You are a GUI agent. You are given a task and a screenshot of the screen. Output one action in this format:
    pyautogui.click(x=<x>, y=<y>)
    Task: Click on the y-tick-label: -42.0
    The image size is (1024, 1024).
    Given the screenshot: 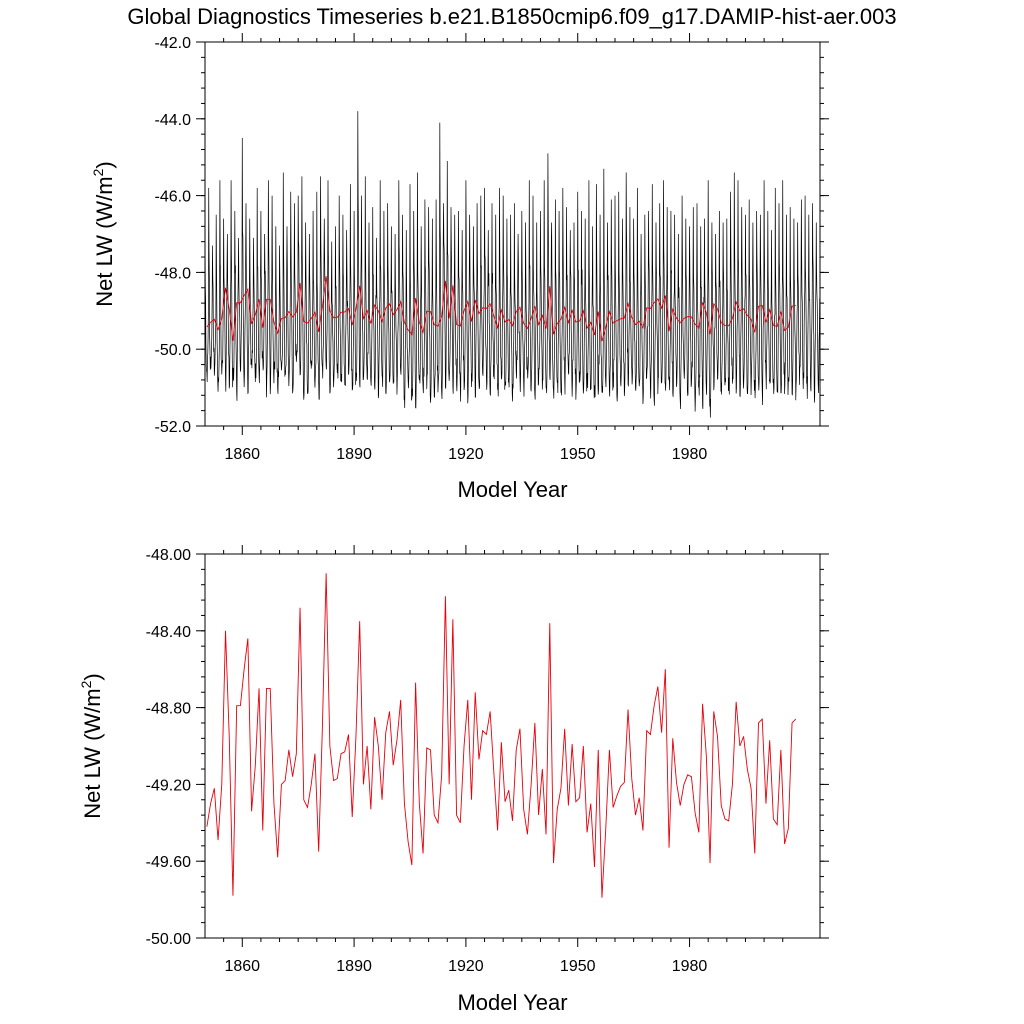 What is the action you would take?
    pyautogui.click(x=173, y=43)
    